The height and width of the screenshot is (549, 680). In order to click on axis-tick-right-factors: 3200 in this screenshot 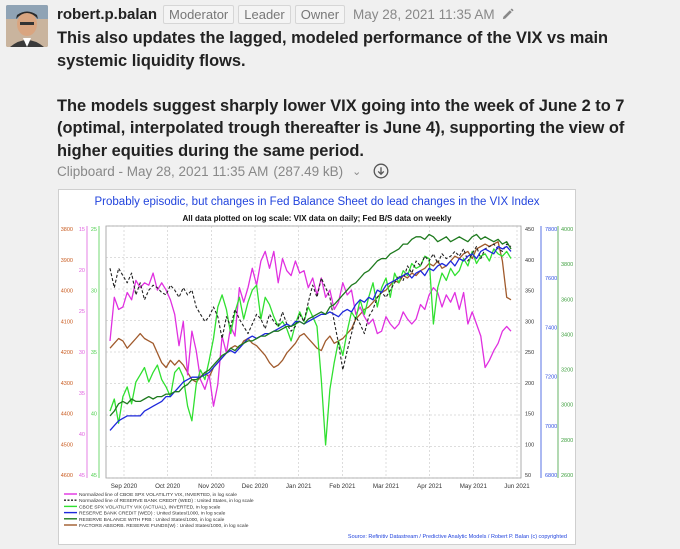, I will do `click(567, 371)`.